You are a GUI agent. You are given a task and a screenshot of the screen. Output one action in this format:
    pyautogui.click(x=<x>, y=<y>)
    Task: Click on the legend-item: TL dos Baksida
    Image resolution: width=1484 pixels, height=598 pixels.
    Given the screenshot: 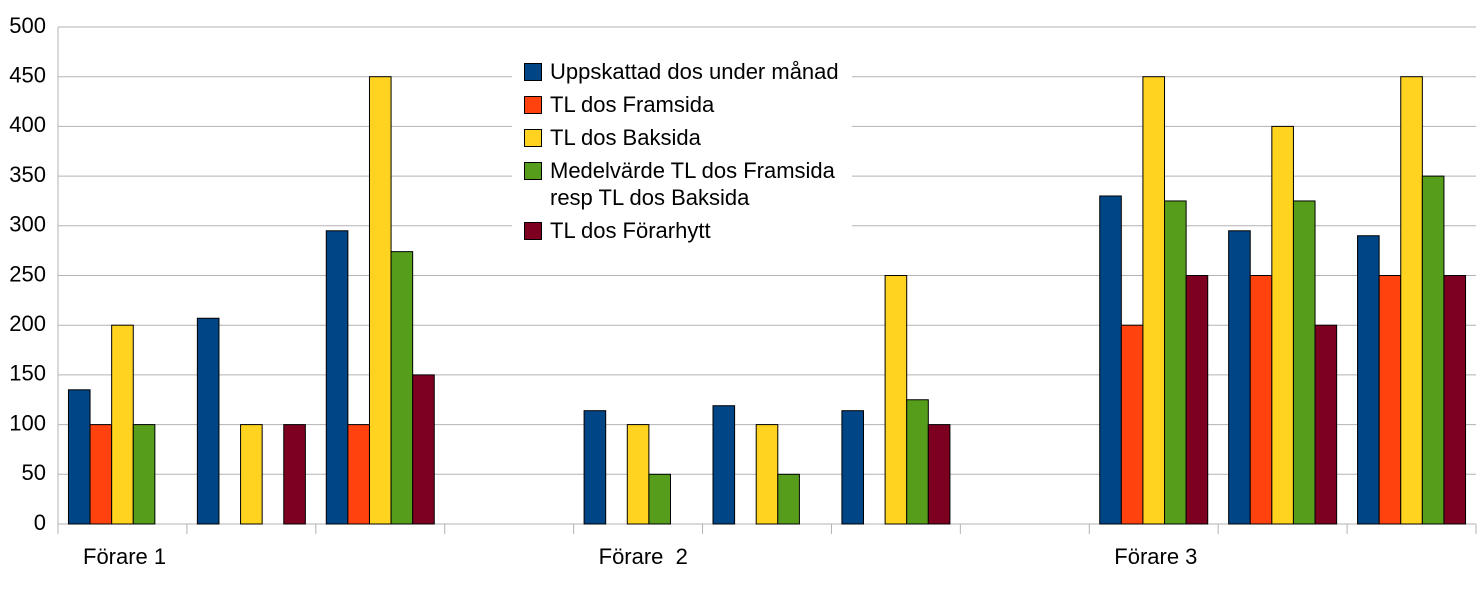 What is the action you would take?
    pyautogui.click(x=688, y=137)
    